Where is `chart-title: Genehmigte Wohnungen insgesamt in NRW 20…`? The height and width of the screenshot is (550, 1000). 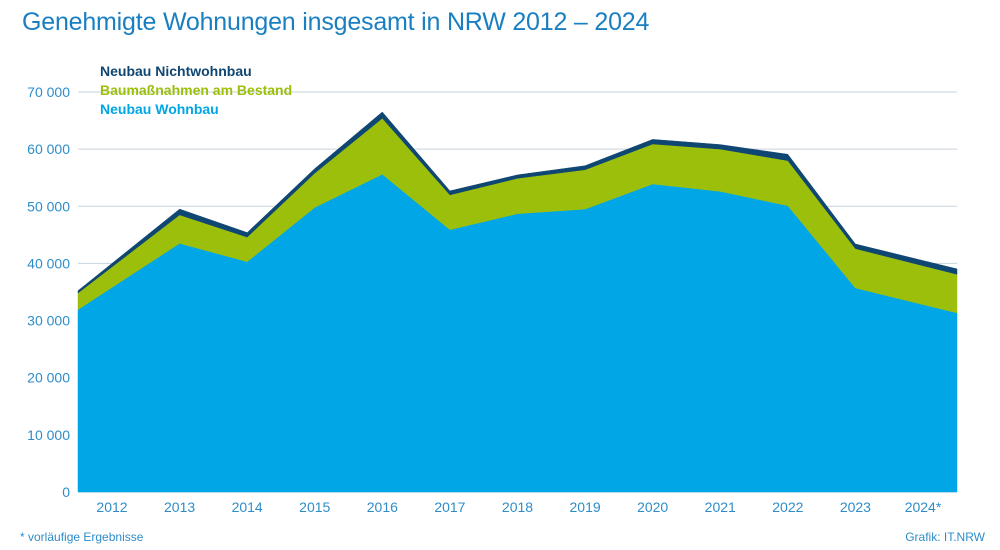
chart-title: Genehmigte Wohnungen insgesamt in NRW 20… is located at coordinates (336, 22).